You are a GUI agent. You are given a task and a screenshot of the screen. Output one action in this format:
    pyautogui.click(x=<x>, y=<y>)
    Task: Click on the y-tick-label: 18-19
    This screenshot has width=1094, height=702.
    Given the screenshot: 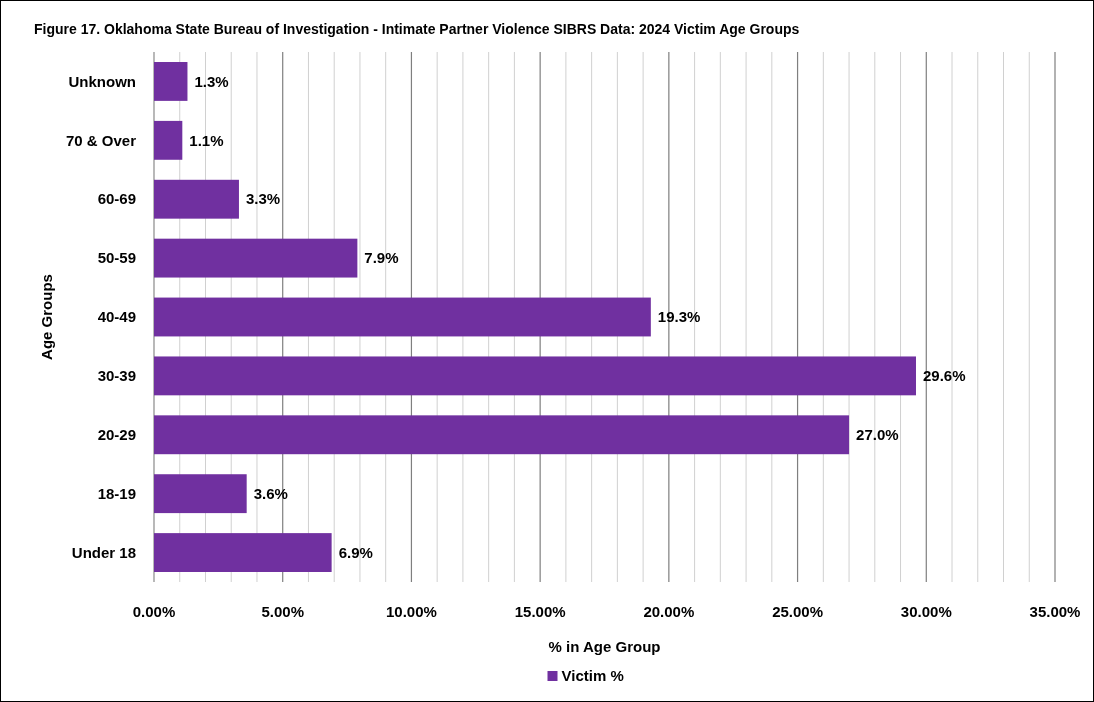 What is the action you would take?
    pyautogui.click(x=116, y=493)
    